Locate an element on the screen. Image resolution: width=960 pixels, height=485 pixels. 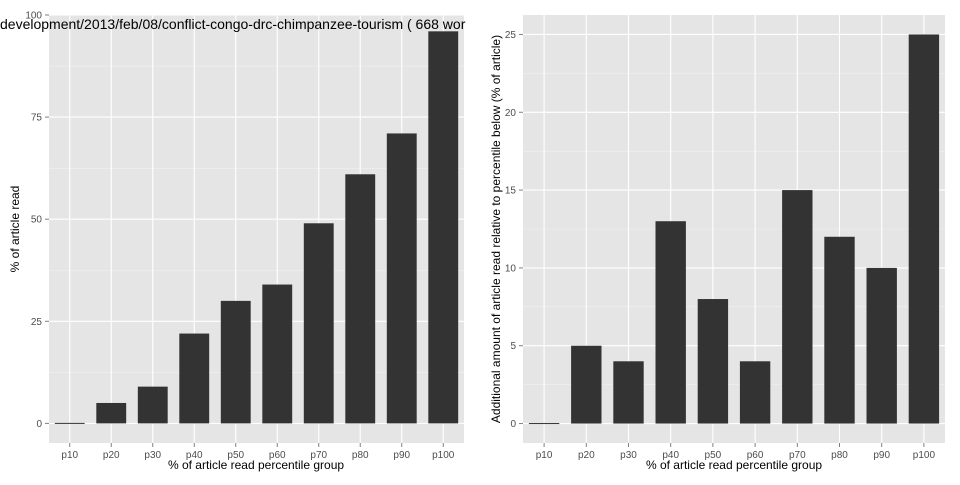
y-tick-label: 100 is located at coordinates (33, 16).